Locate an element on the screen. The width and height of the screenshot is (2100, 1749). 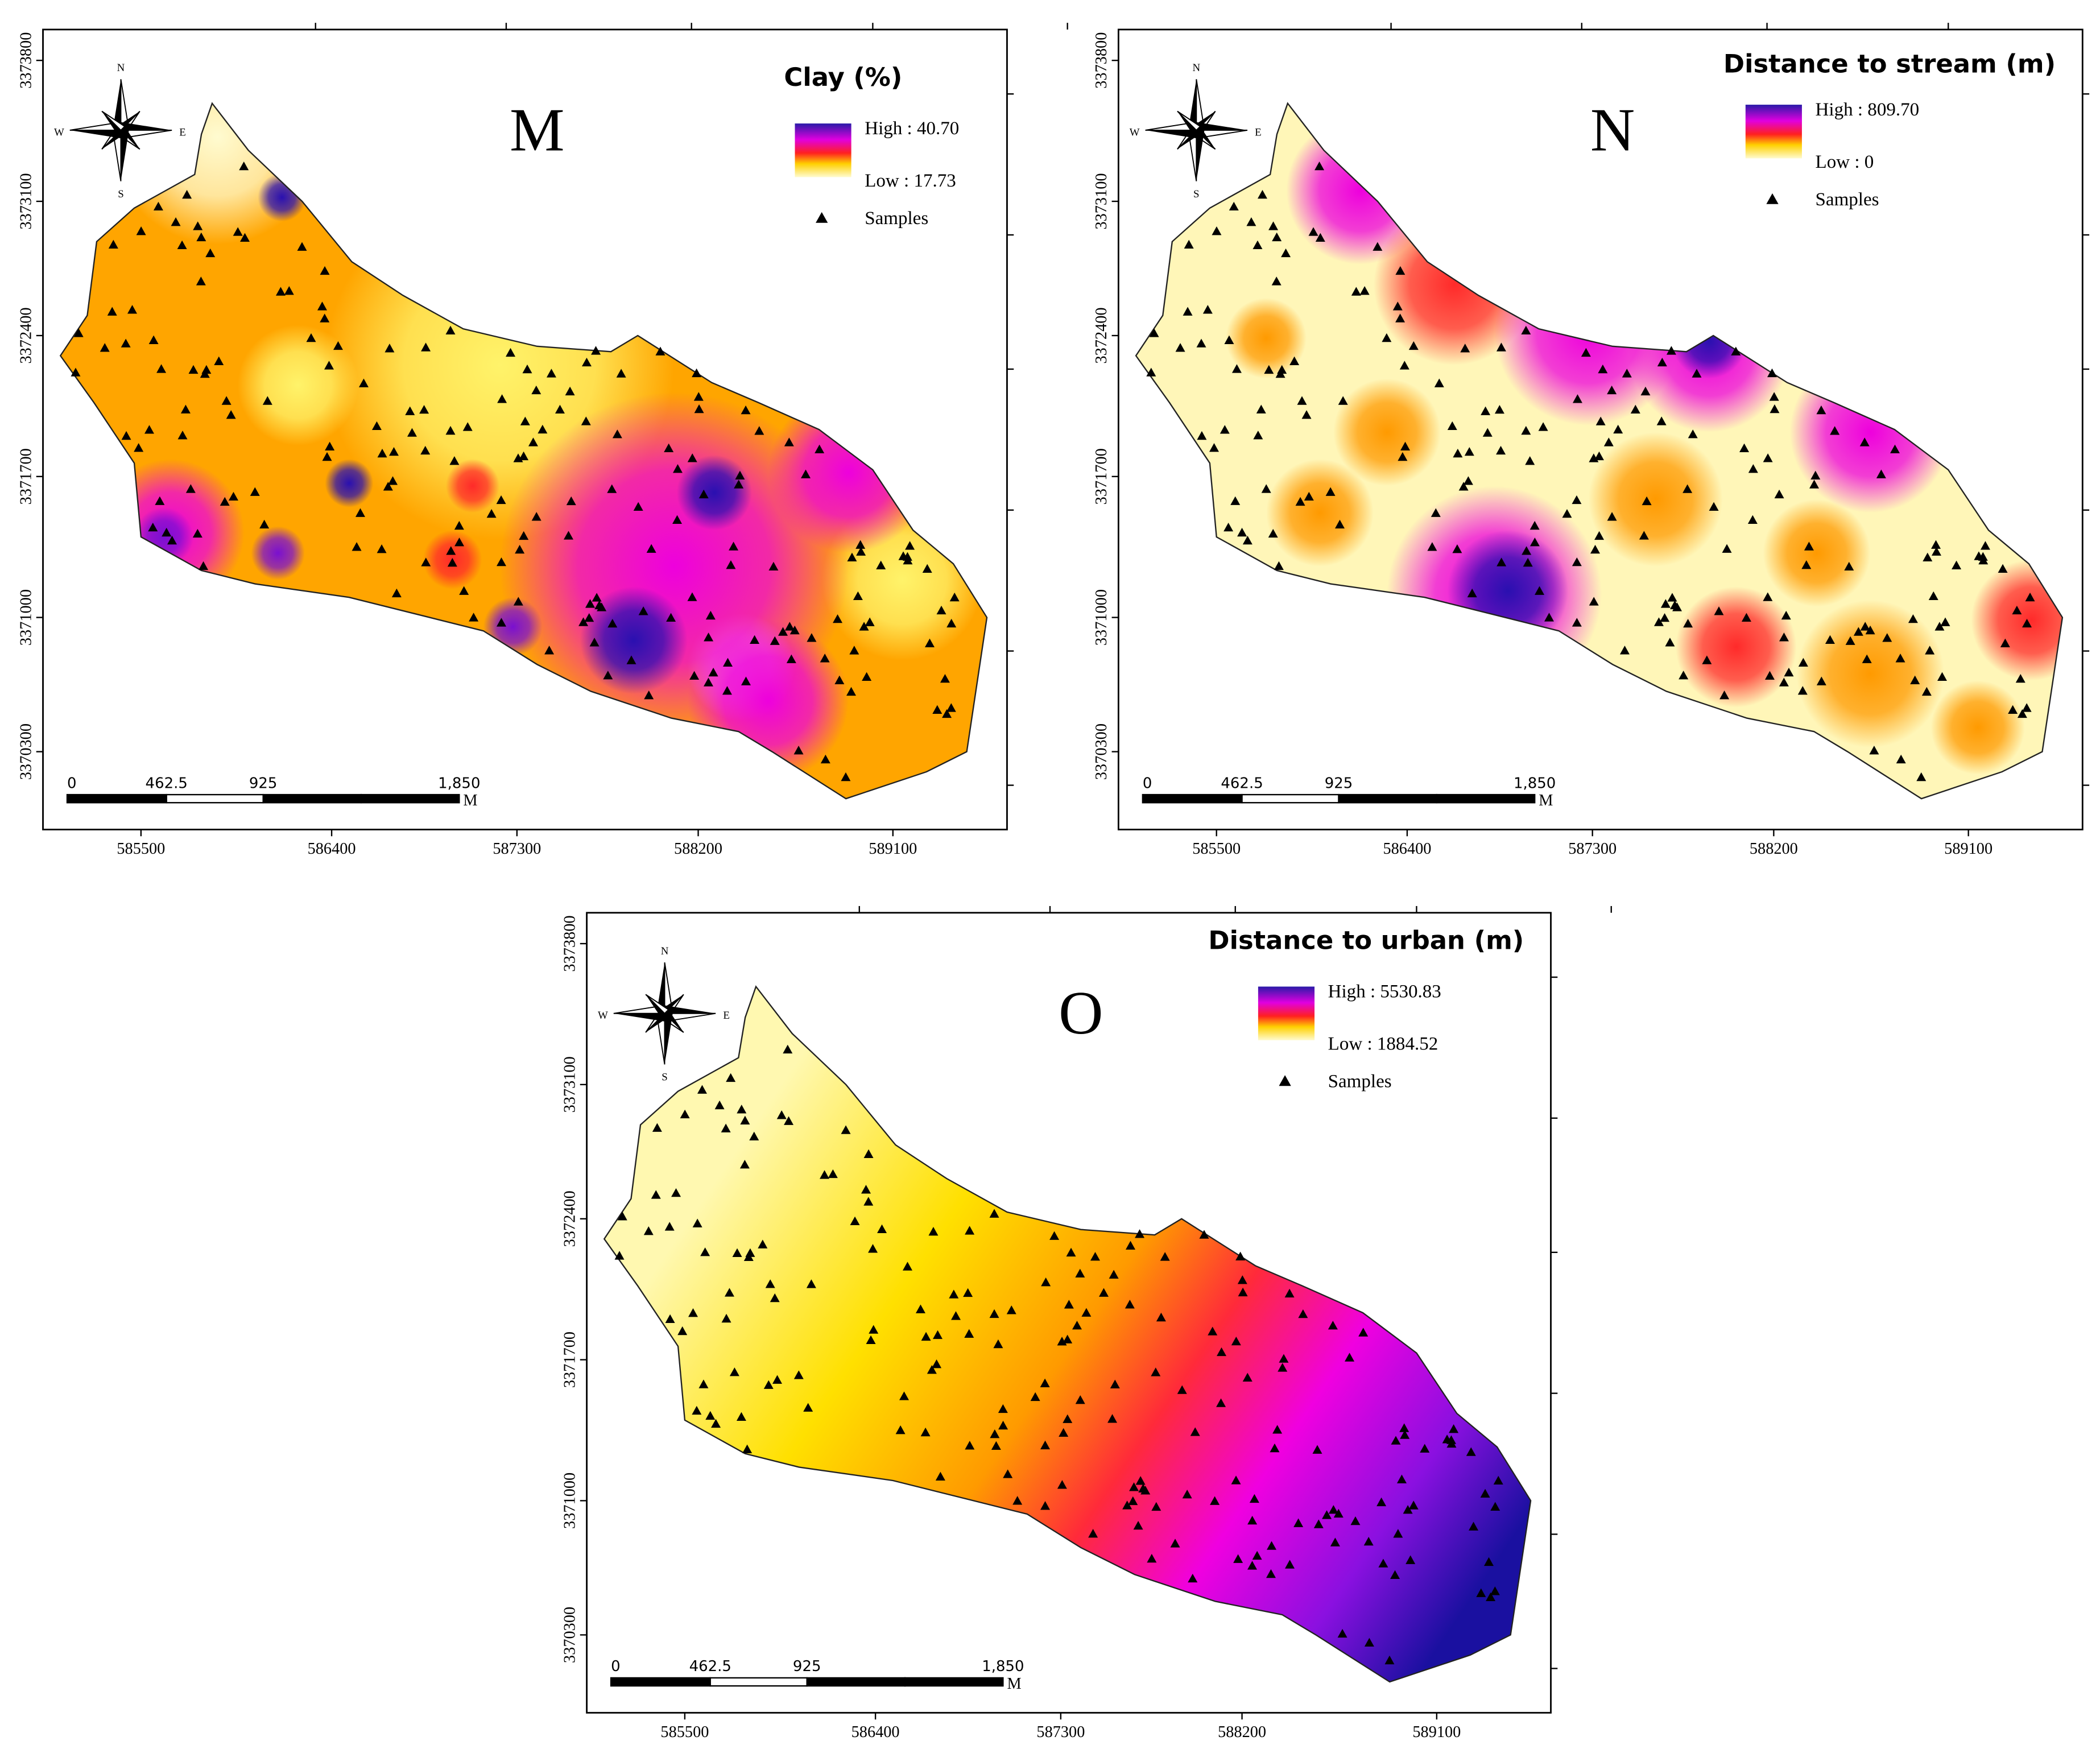
x-tick-label: 588200 is located at coordinates (698, 849).